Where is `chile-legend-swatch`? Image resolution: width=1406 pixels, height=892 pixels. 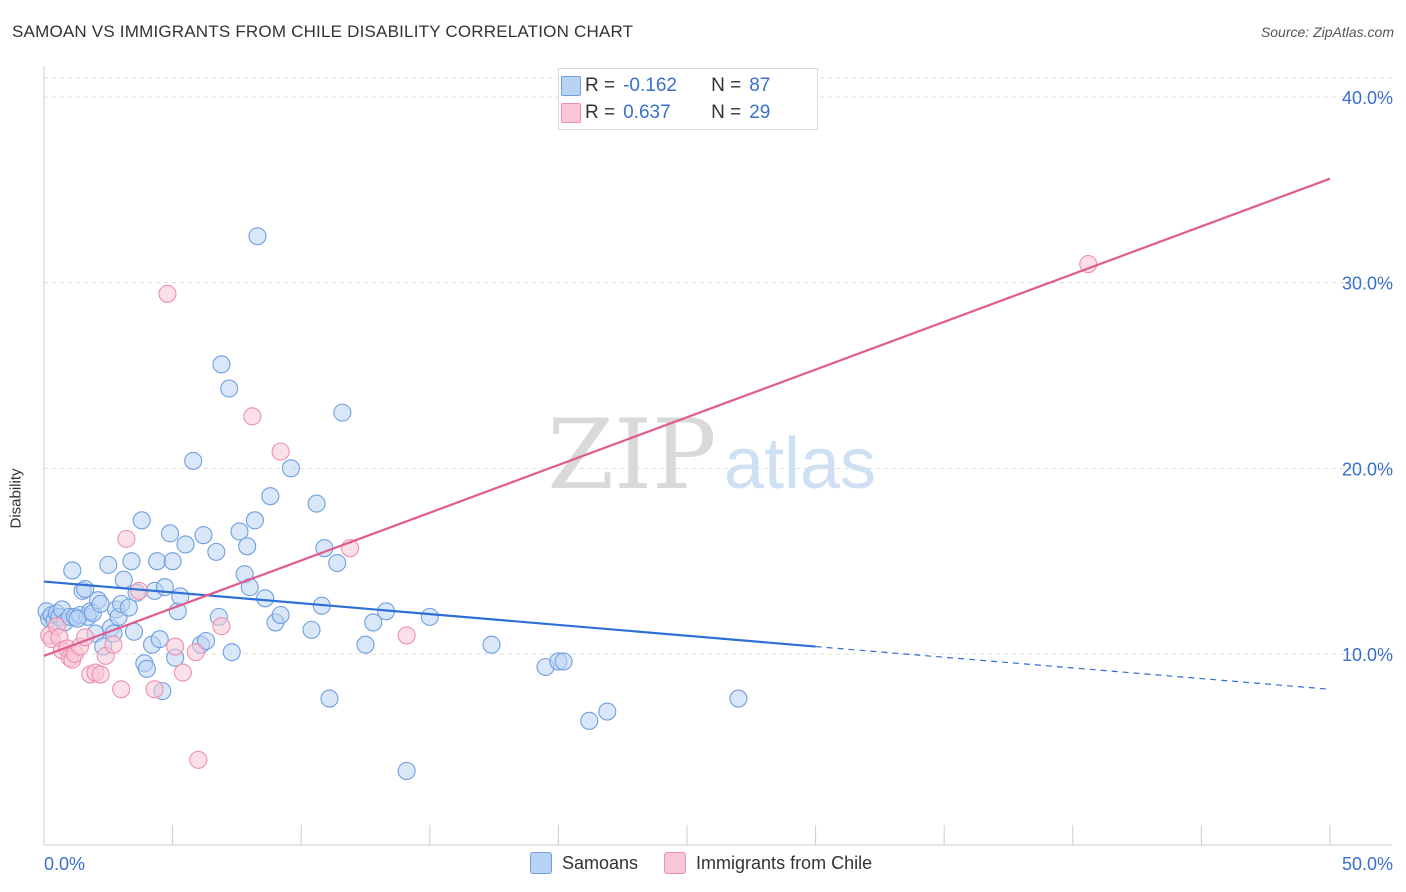
chile-legend-swatch is located at coordinates (675, 863).